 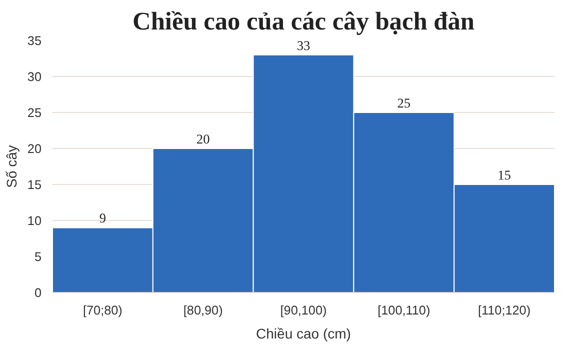 I want to click on x-axis-title: Chiều cao (cm), so click(x=303, y=334).